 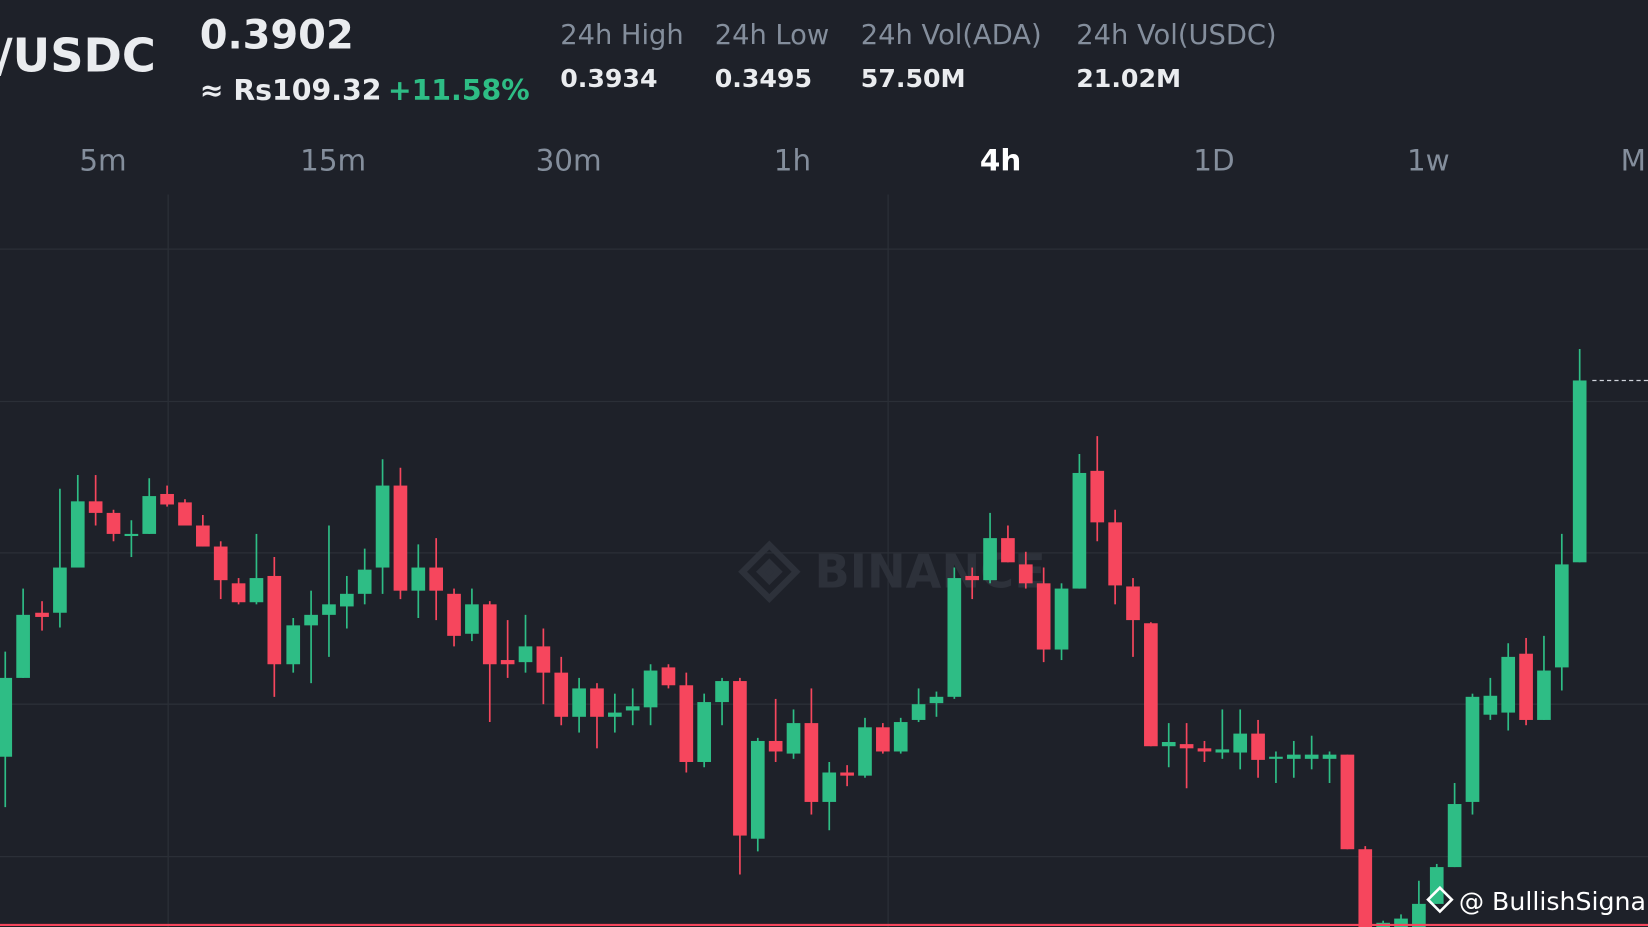 What do you see at coordinates (1000, 160) in the screenshot?
I see `timeframe-tab: 4h` at bounding box center [1000, 160].